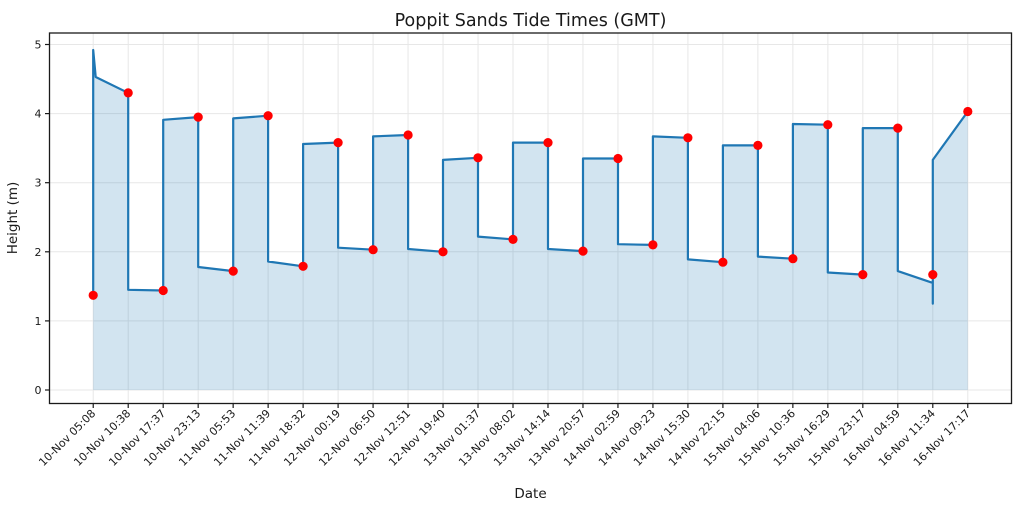  I want to click on y-tick-label: 5, so click(38, 45).